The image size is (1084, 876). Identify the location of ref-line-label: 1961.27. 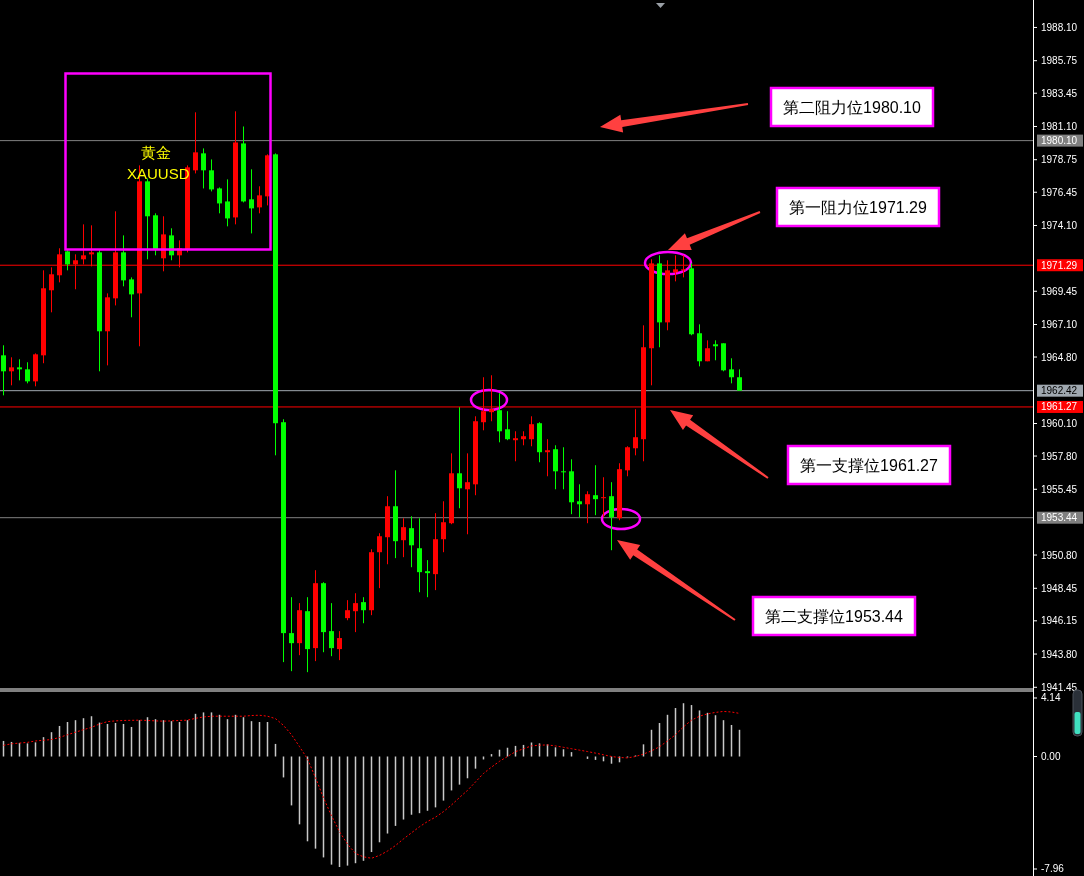
(1059, 407).